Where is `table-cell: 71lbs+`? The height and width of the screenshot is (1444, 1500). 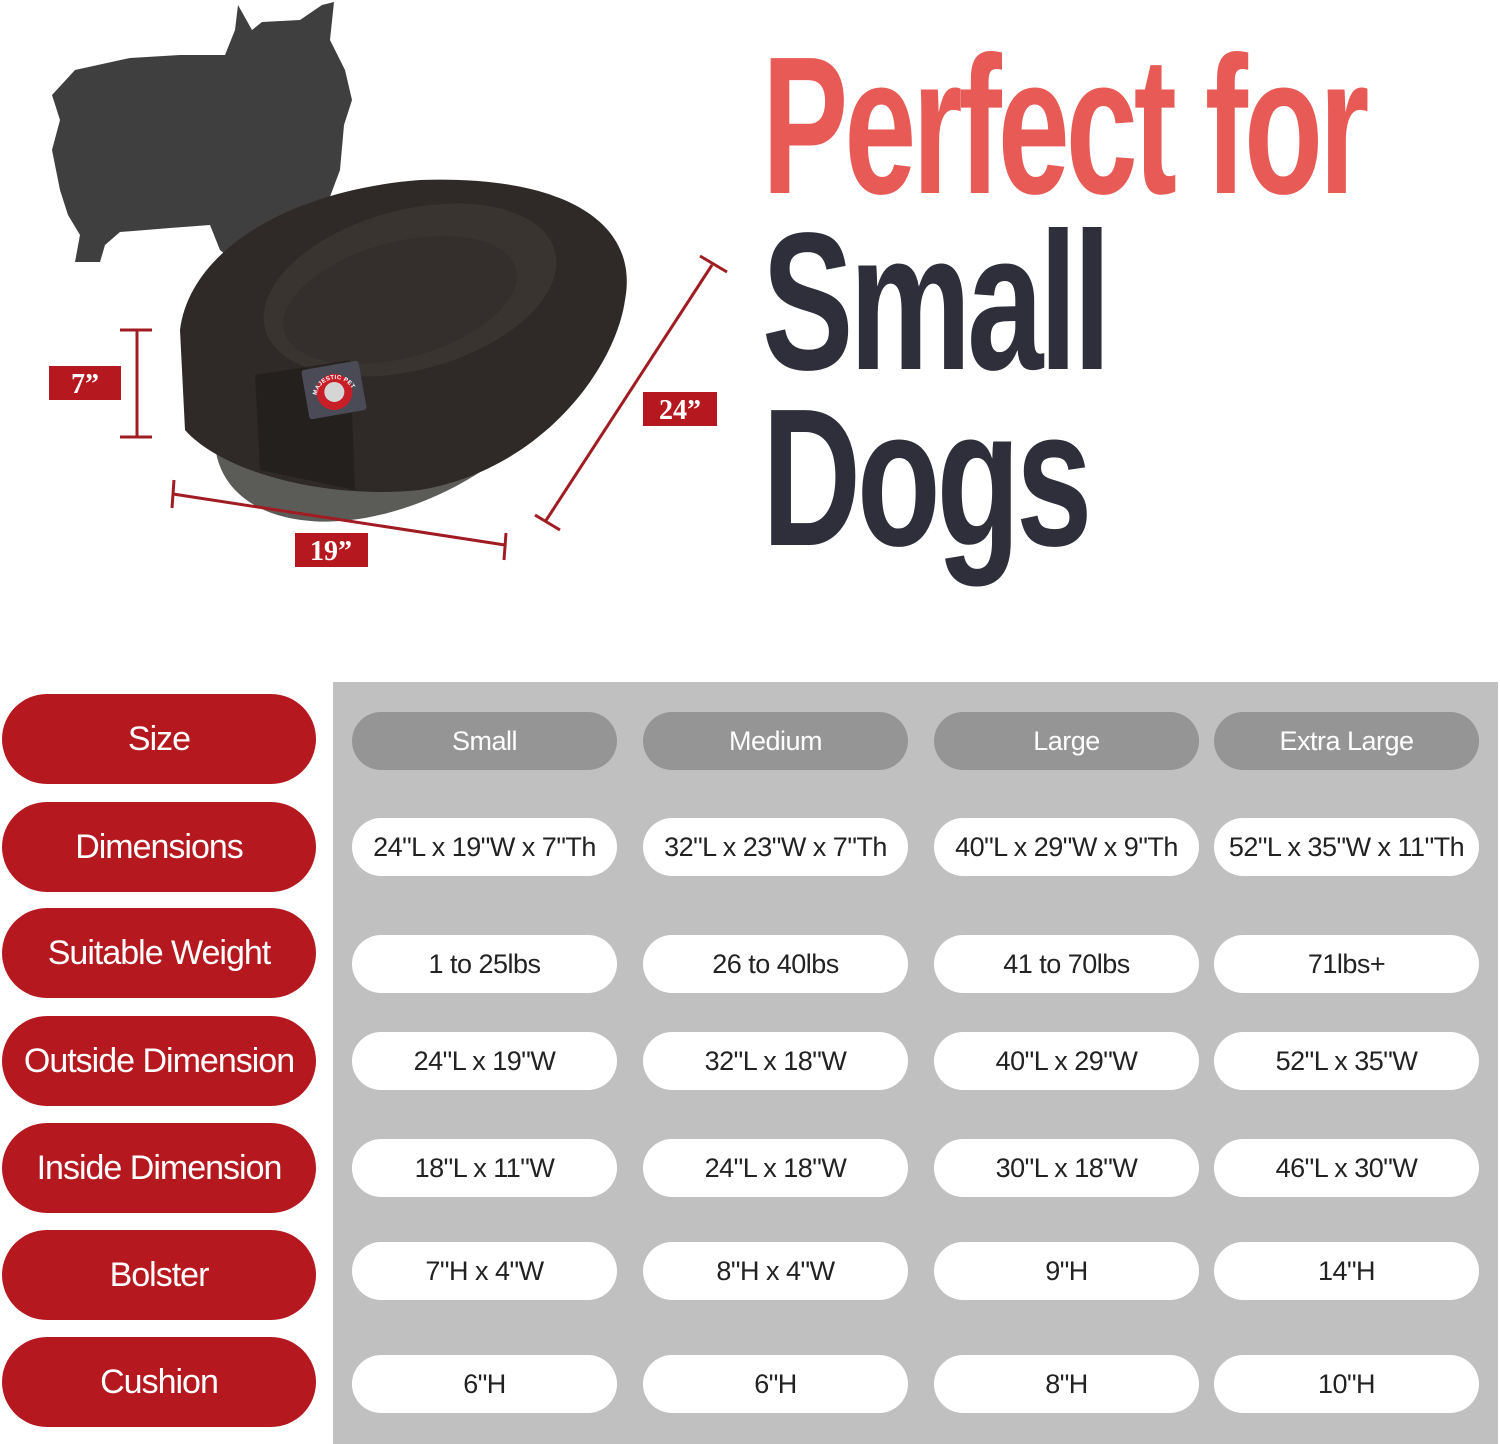
table-cell: 71lbs+ is located at coordinates (1346, 964).